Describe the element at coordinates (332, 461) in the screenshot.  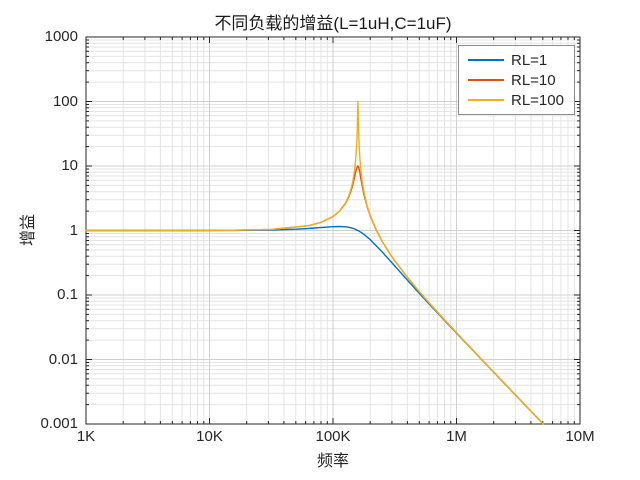
I see `x-axis-label: 频率` at that location.